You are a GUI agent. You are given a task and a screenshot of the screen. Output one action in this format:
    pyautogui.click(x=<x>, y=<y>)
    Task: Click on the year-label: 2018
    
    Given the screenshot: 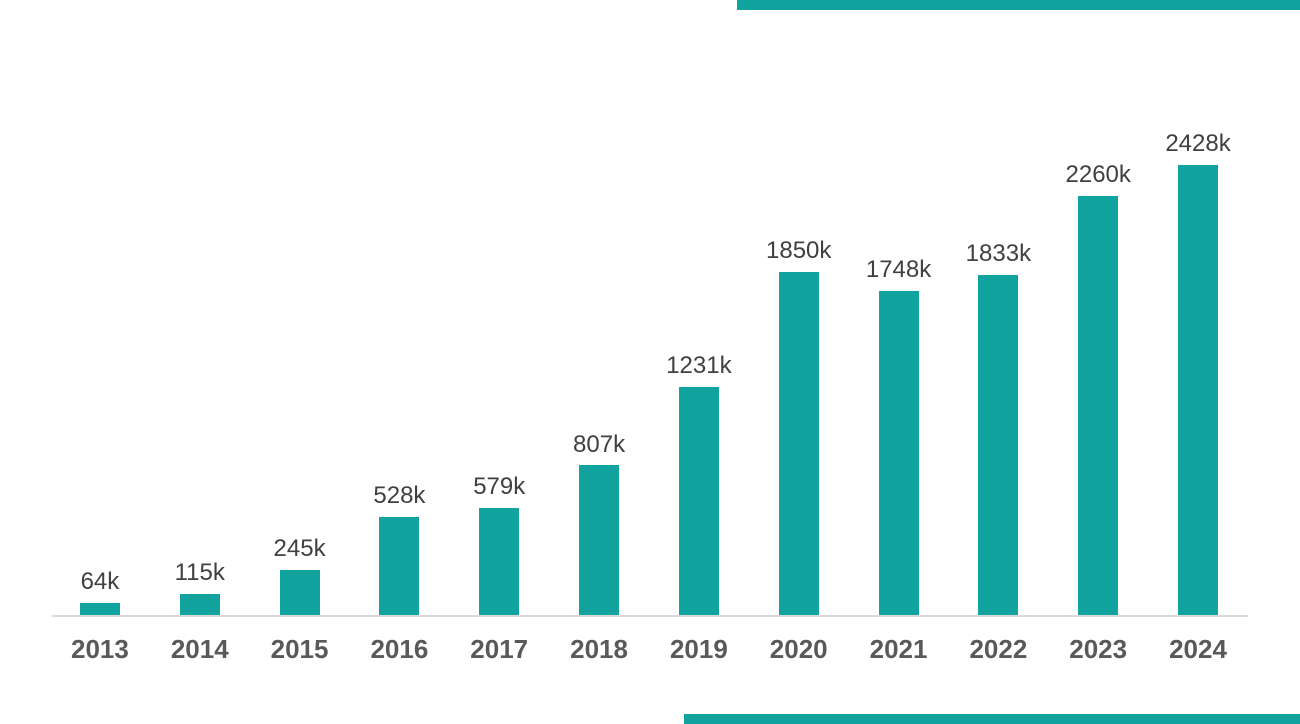 What is the action you would take?
    pyautogui.click(x=599, y=649)
    